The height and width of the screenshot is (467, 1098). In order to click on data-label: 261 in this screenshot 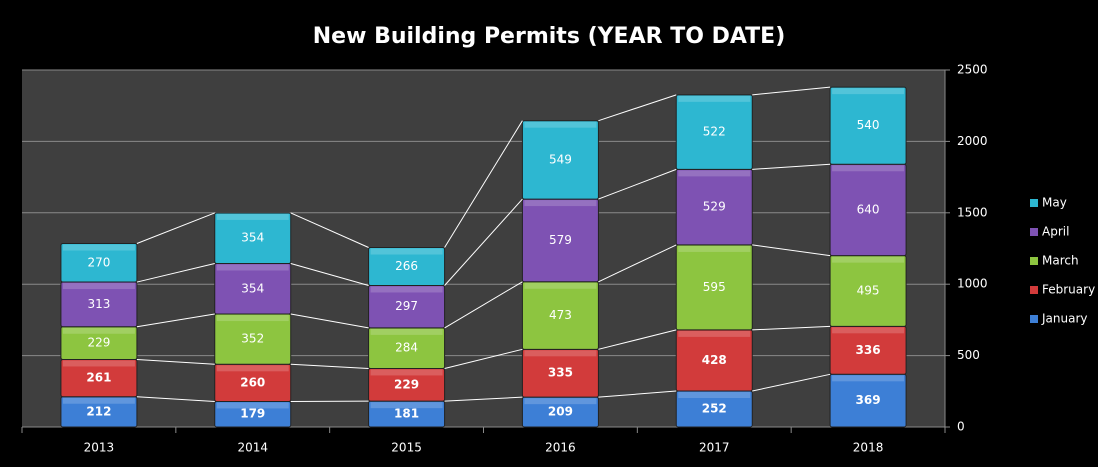, I will do `click(98, 378)`.